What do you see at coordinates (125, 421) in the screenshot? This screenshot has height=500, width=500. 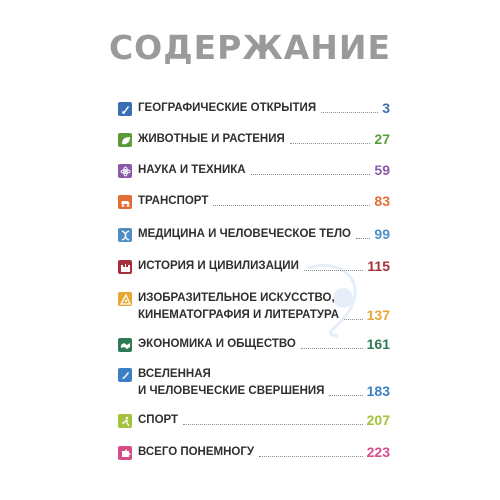 I see `runner-icon` at bounding box center [125, 421].